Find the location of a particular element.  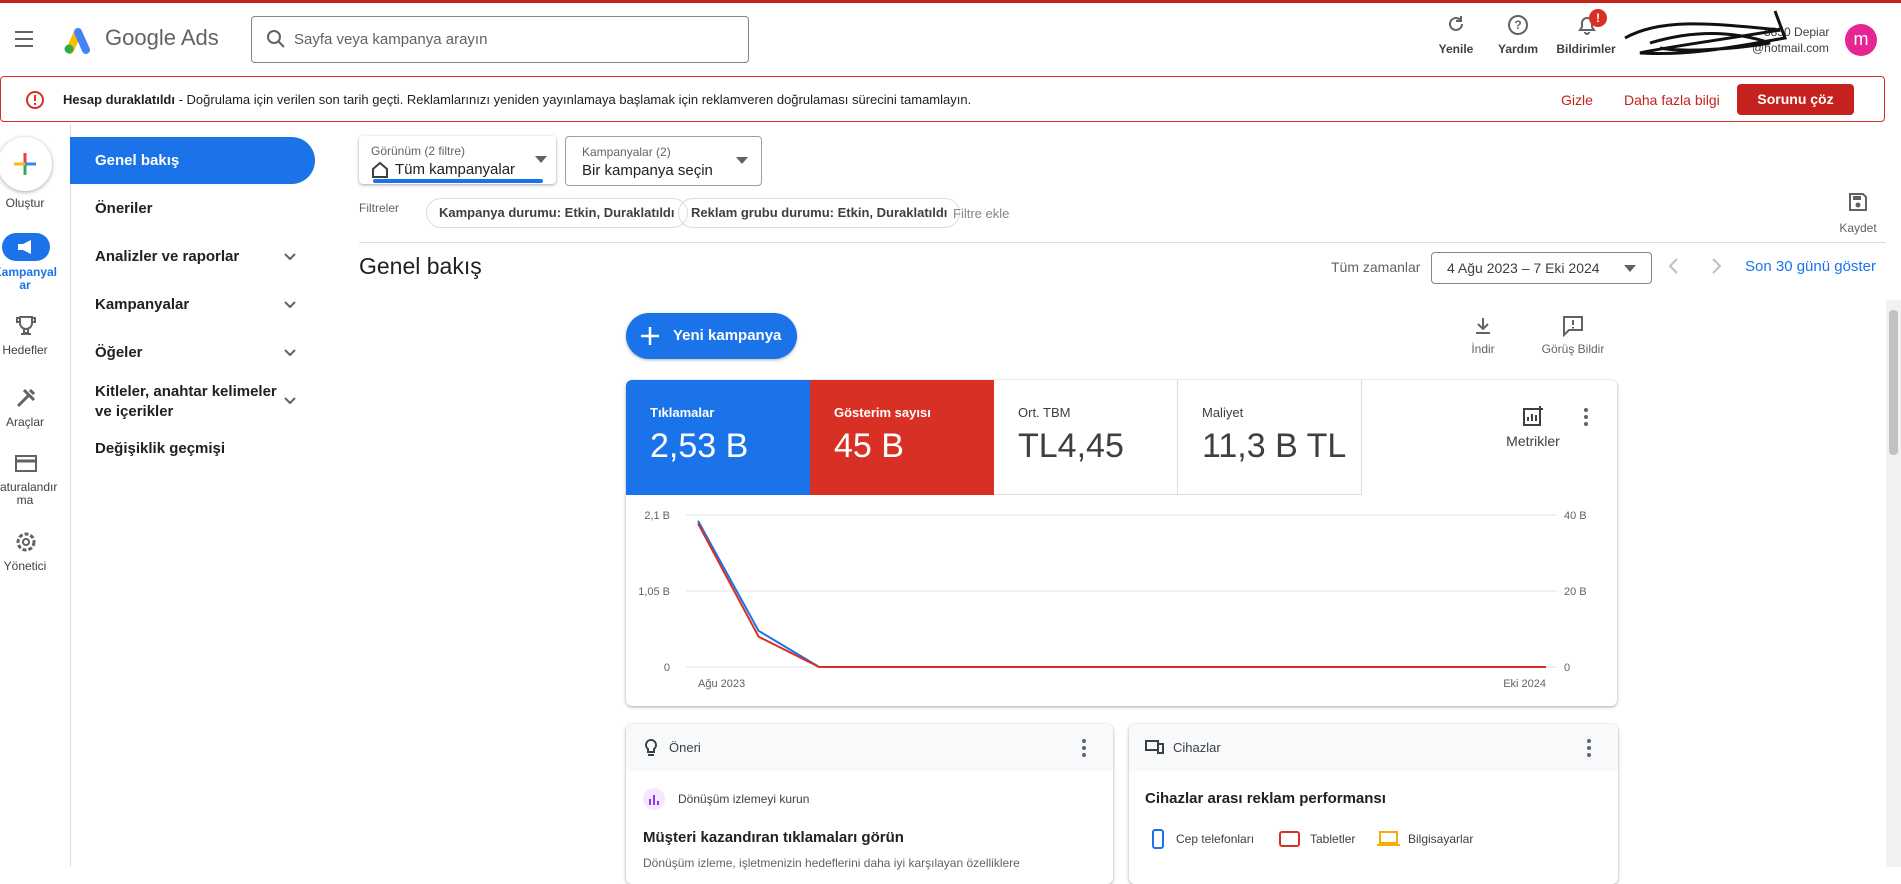

bulb-icon is located at coordinates (651, 747).